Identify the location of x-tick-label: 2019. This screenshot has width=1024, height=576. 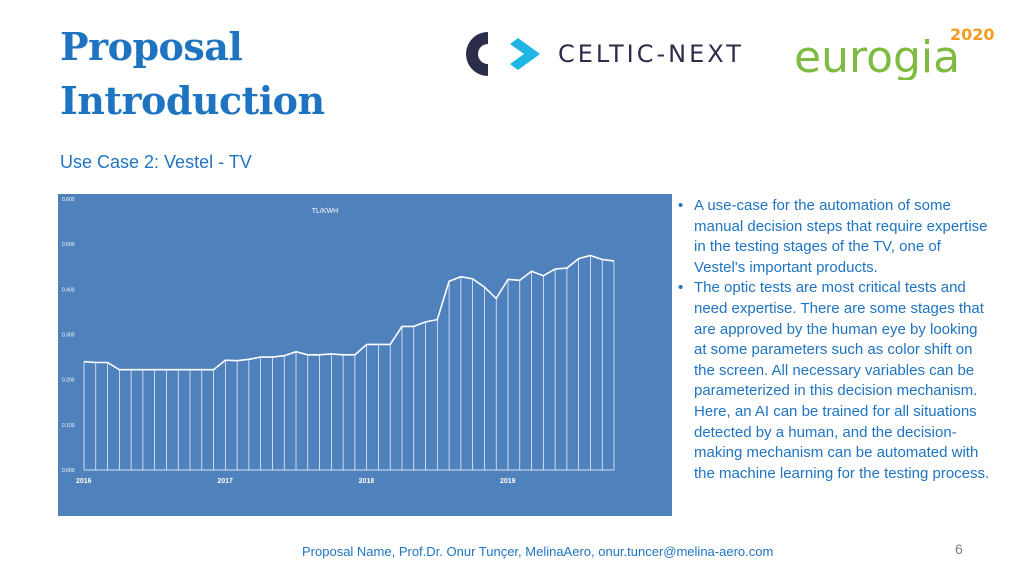
(508, 481).